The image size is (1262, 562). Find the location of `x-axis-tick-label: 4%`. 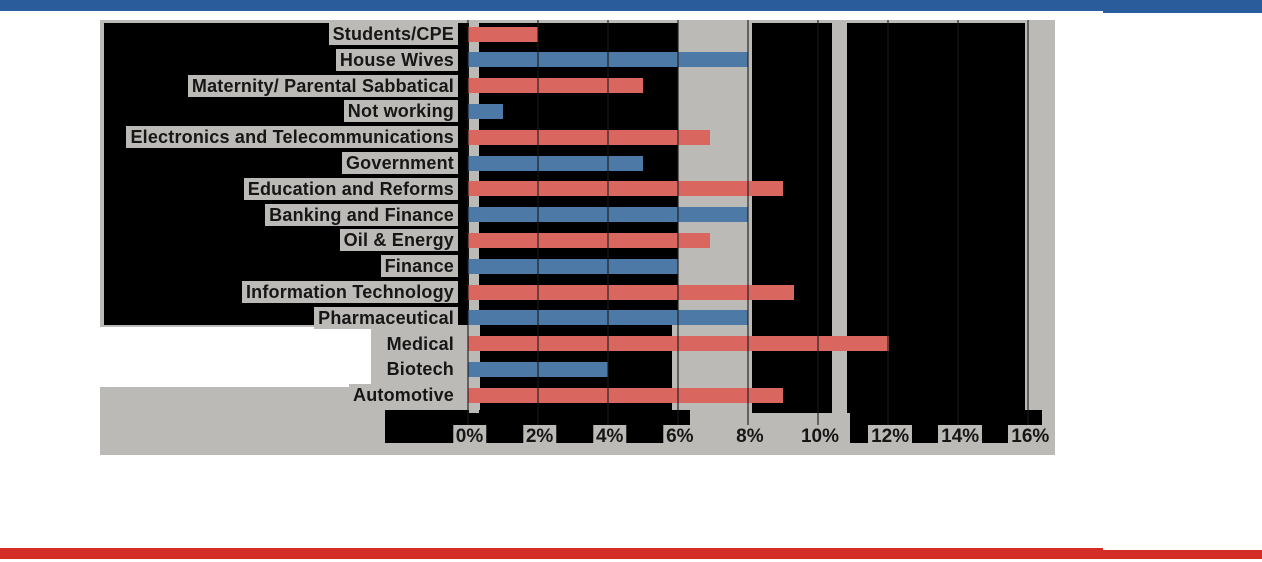

x-axis-tick-label: 4% is located at coordinates (609, 436).